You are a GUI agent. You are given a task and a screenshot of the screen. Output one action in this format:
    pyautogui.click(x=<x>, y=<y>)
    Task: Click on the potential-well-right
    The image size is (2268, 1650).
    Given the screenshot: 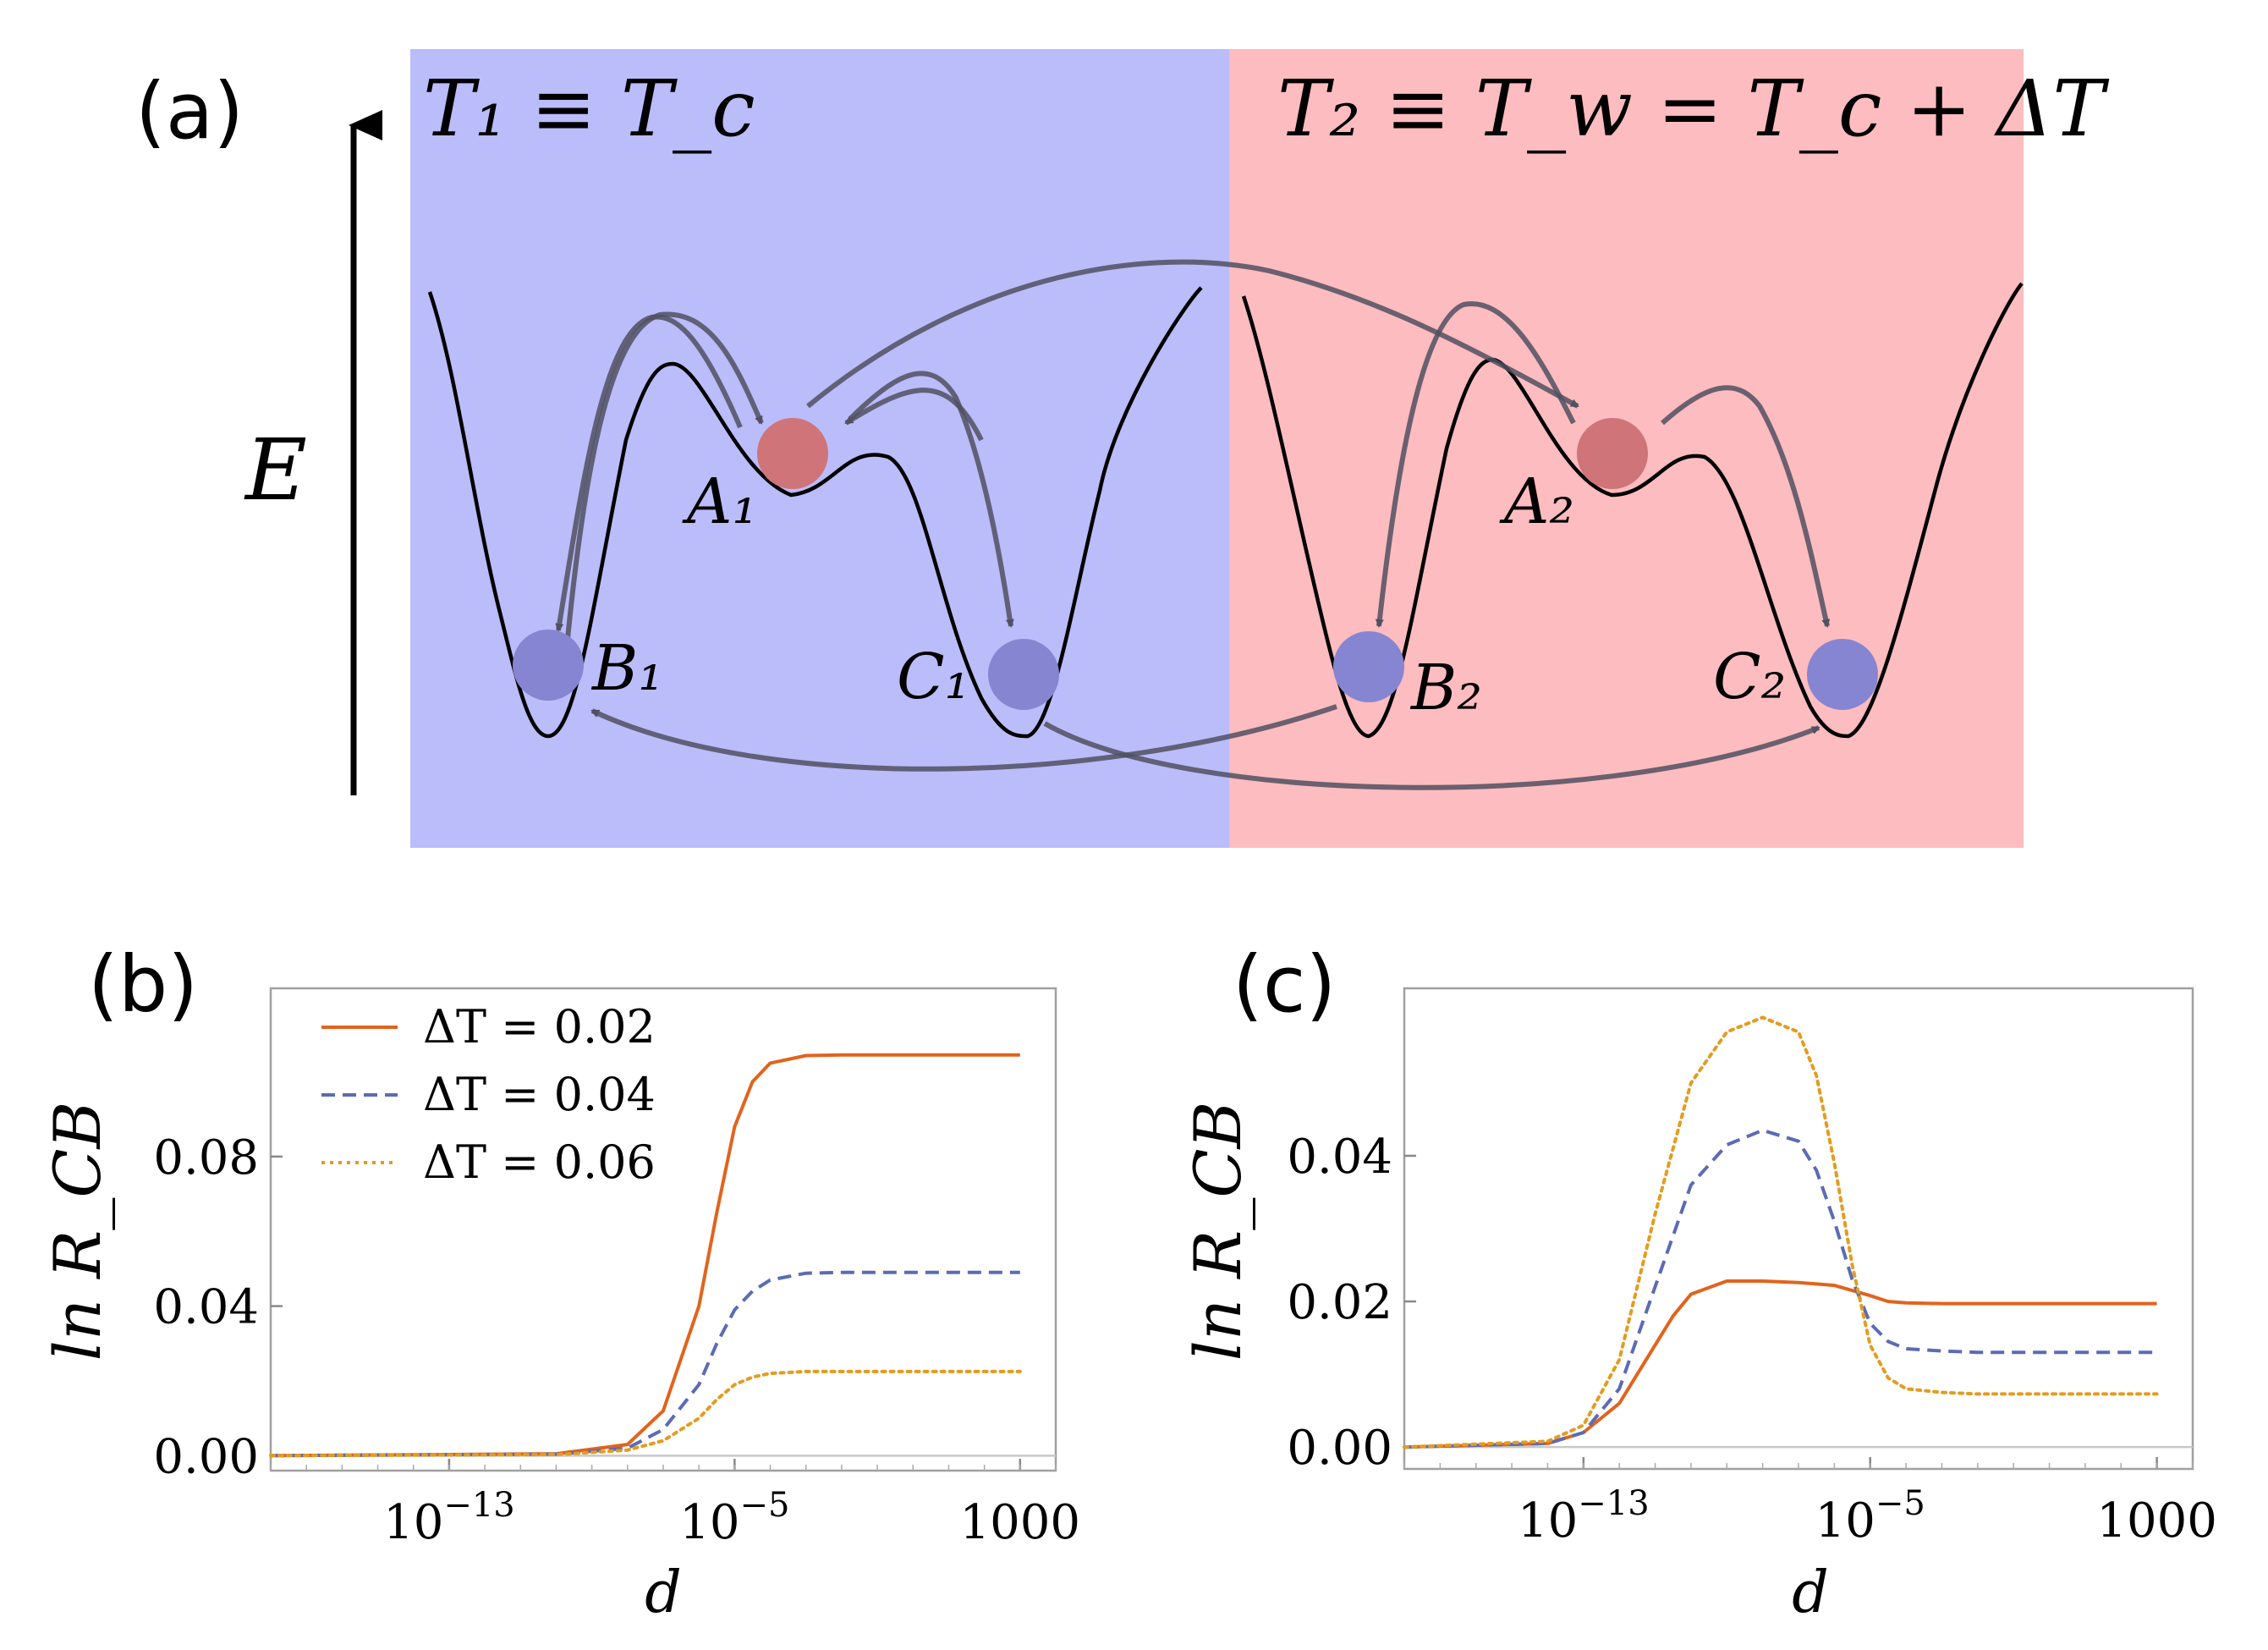 What is the action you would take?
    pyautogui.click(x=1632, y=511)
    